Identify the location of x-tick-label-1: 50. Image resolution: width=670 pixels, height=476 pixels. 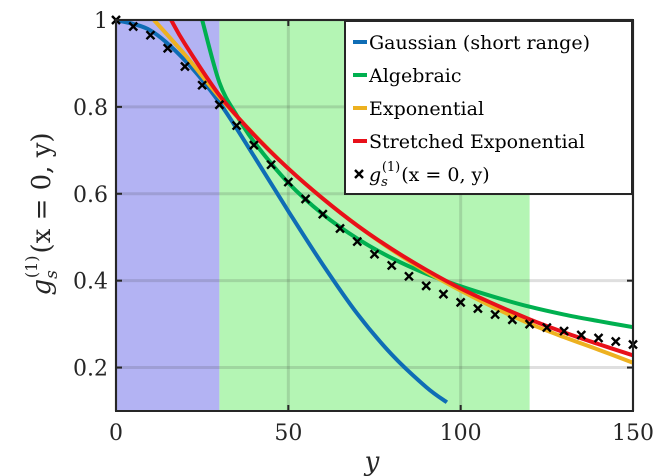
(288, 433).